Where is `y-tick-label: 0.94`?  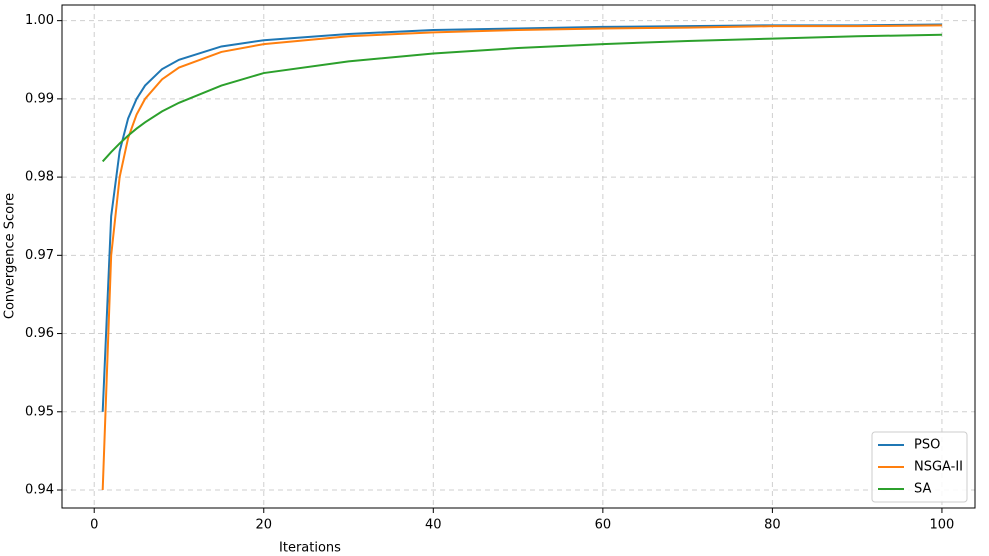
y-tick-label: 0.94 is located at coordinates (39, 490).